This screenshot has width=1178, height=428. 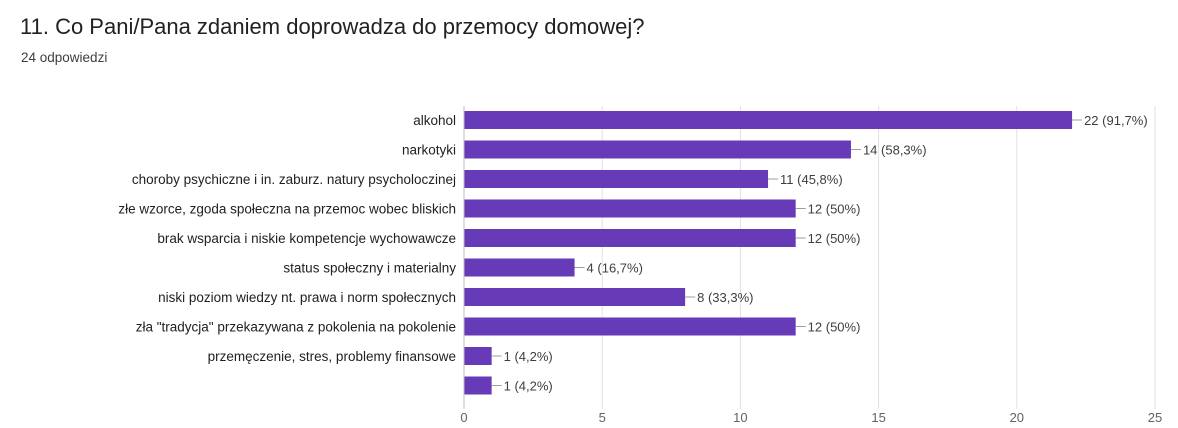 What do you see at coordinates (1155, 417) in the screenshot?
I see `x-tick-label: 25` at bounding box center [1155, 417].